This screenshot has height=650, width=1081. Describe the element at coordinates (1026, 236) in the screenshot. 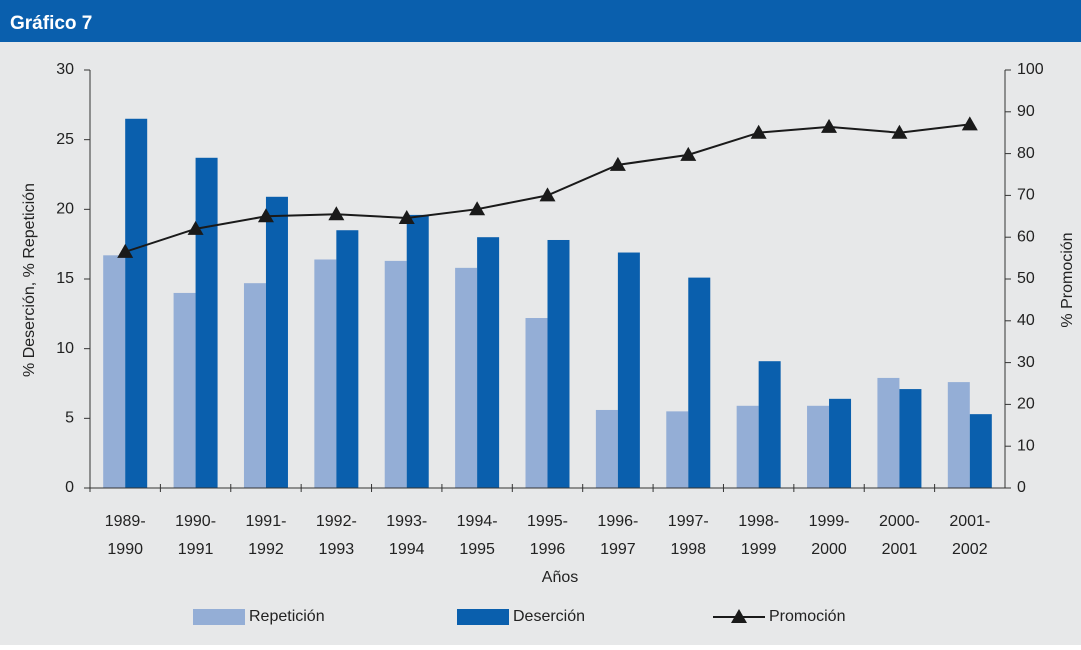

I see `y2-tick-label: 60` at that location.